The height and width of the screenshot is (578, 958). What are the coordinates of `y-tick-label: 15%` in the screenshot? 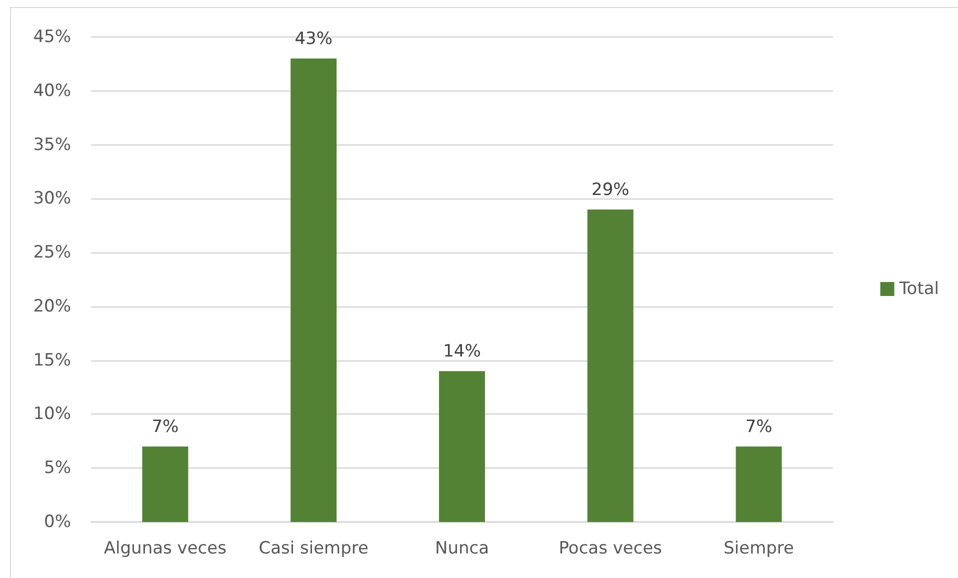 It's located at (52, 360).